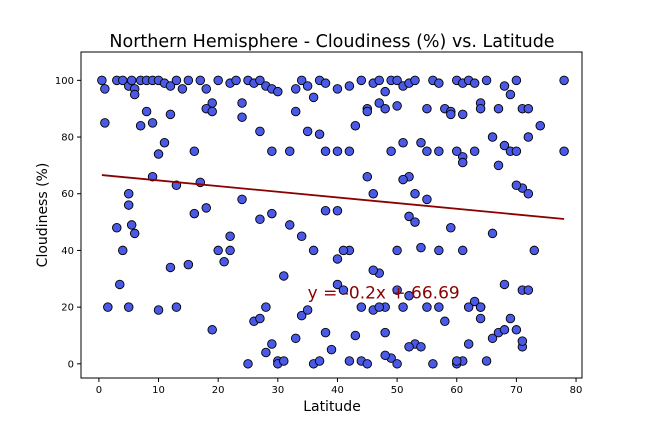 The image size is (648, 432). I want to click on y-tick-label: 80, so click(67, 138).